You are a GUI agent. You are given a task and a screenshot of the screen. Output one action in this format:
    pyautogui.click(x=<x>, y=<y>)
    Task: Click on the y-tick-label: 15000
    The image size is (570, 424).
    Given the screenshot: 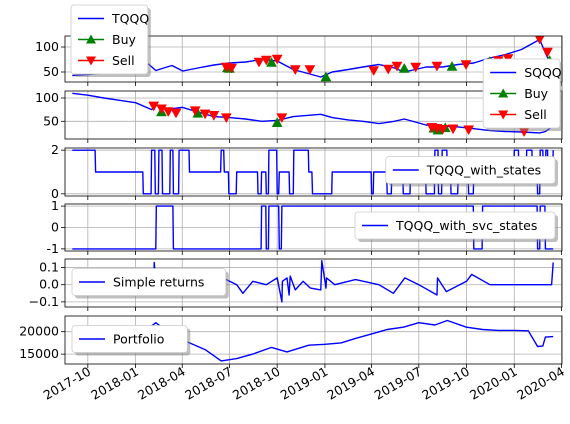 What is the action you would take?
    pyautogui.click(x=39, y=353)
    